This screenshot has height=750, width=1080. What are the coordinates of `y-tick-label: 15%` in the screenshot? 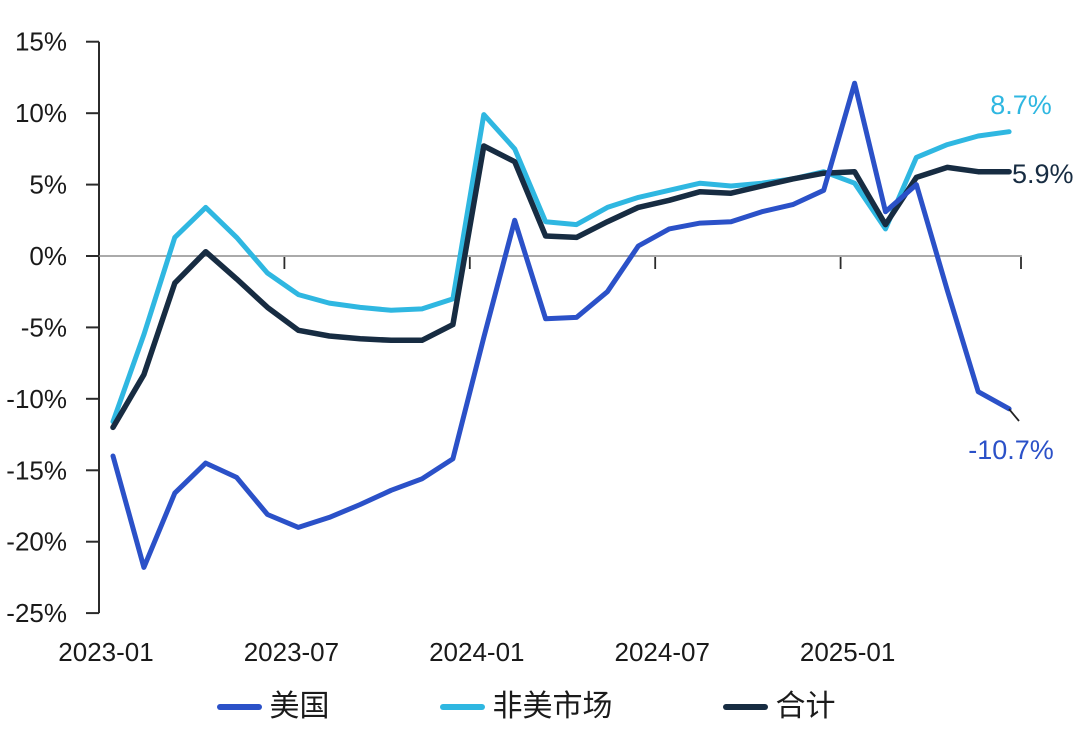 It's located at (41, 42).